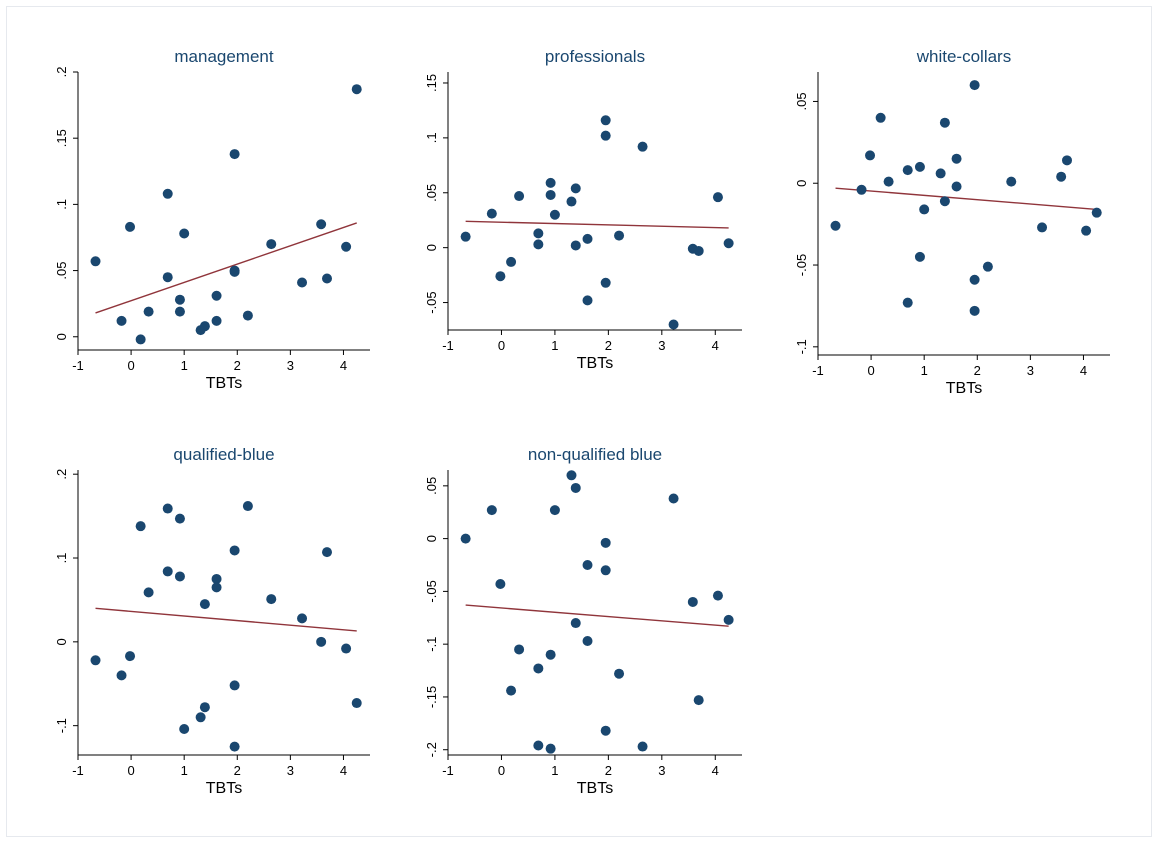  What do you see at coordinates (608, 345) in the screenshot?
I see `x-tick-label: 2` at bounding box center [608, 345].